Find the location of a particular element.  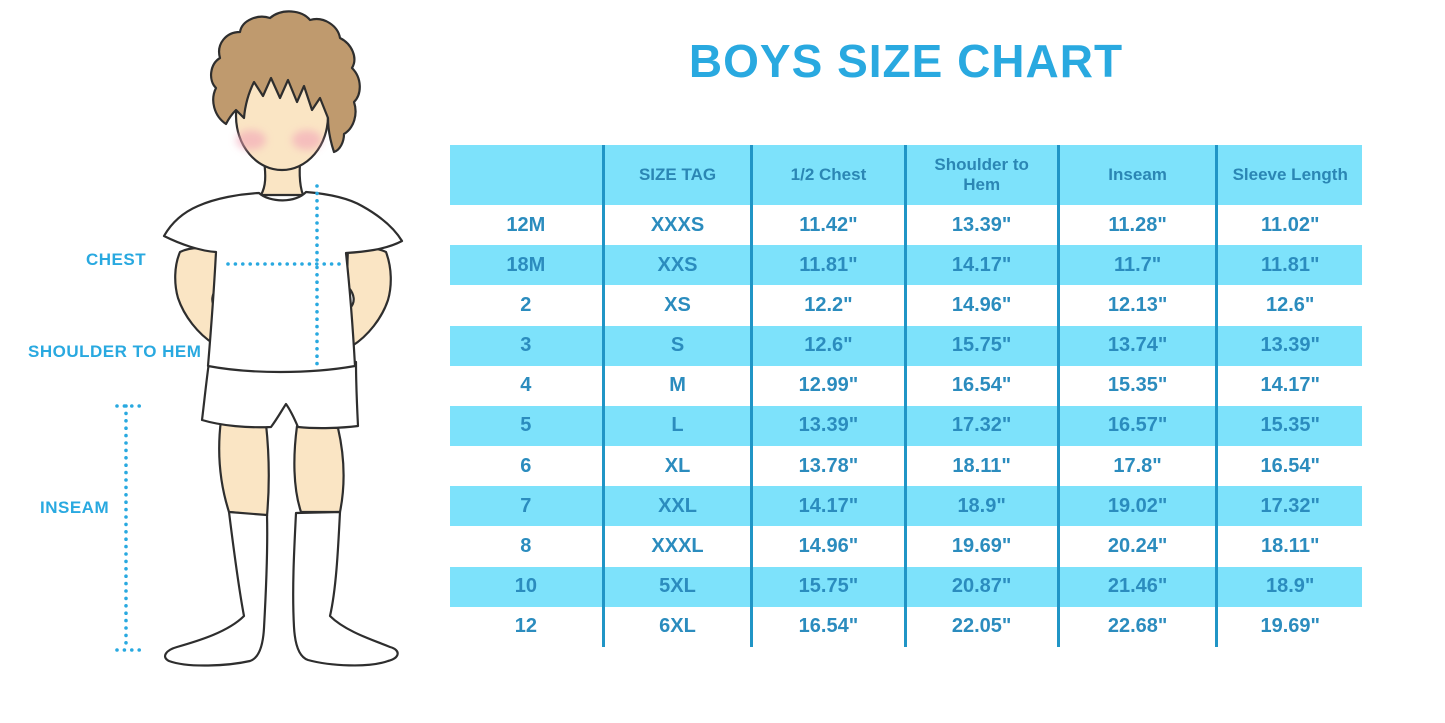

measurement-cell: XXXL is located at coordinates (676, 546).